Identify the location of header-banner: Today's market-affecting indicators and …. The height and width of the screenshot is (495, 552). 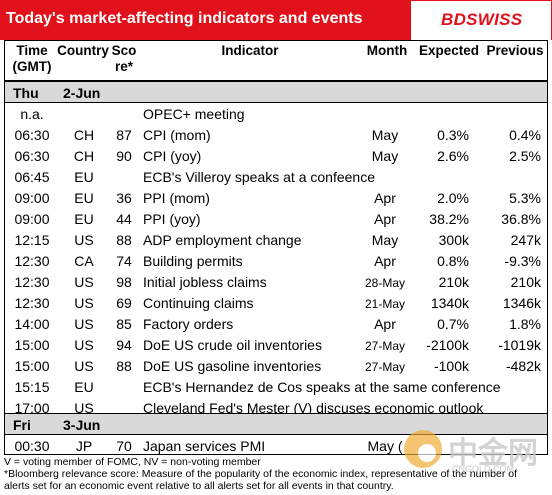
(276, 20).